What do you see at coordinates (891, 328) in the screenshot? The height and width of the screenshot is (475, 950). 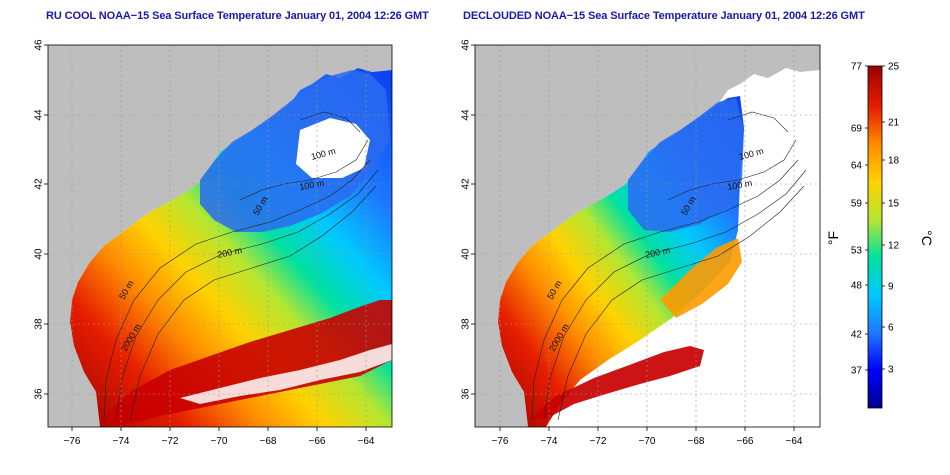 I see `colorbar-c-tick-label: 6` at bounding box center [891, 328].